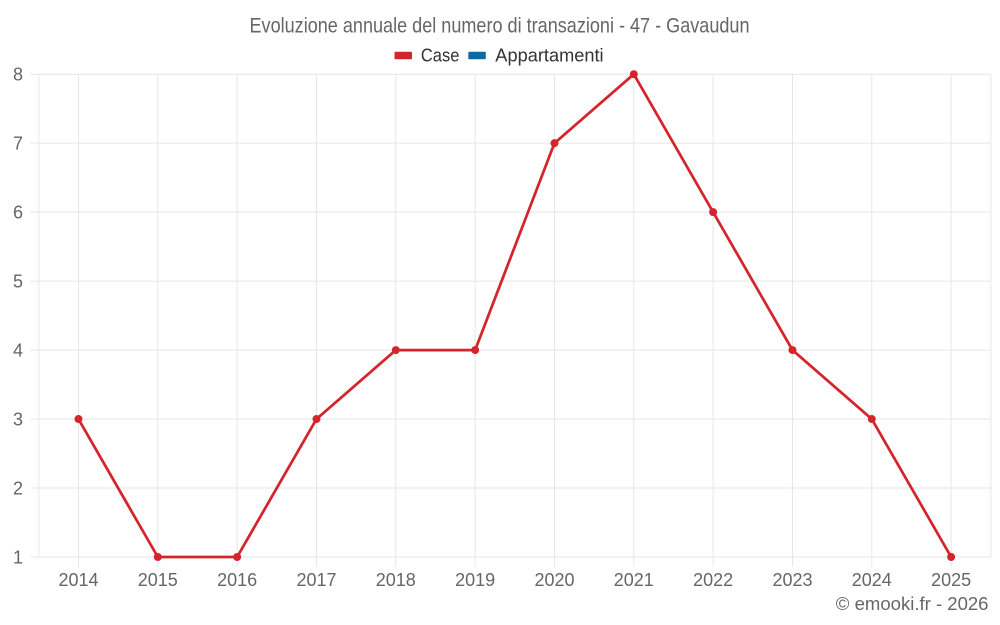 This screenshot has height=625, width=1000. Describe the element at coordinates (18, 557) in the screenshot. I see `svg-text: 1` at that location.